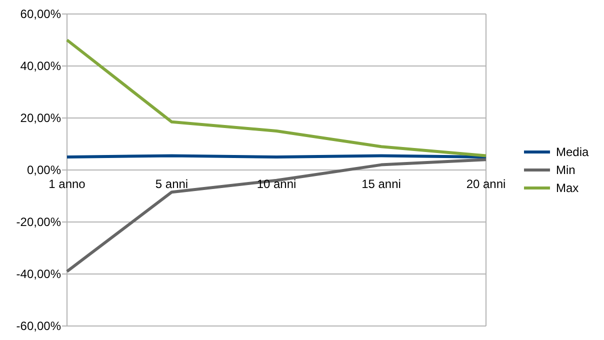  What do you see at coordinates (39, 326) in the screenshot?
I see `y-tick-label: -60,00%` at bounding box center [39, 326].